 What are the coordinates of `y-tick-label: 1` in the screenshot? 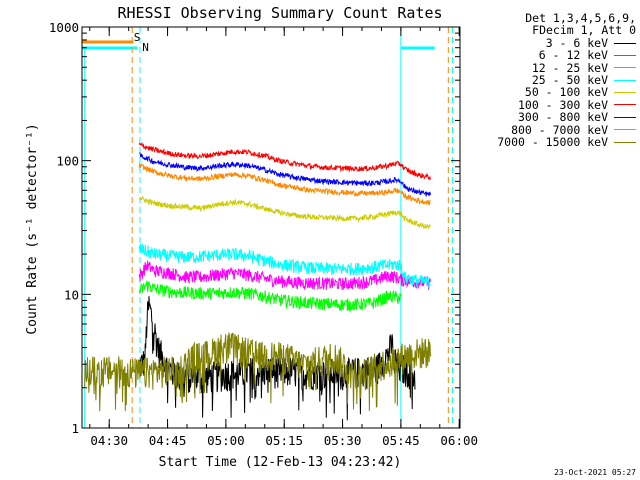 It's located at (75, 428).